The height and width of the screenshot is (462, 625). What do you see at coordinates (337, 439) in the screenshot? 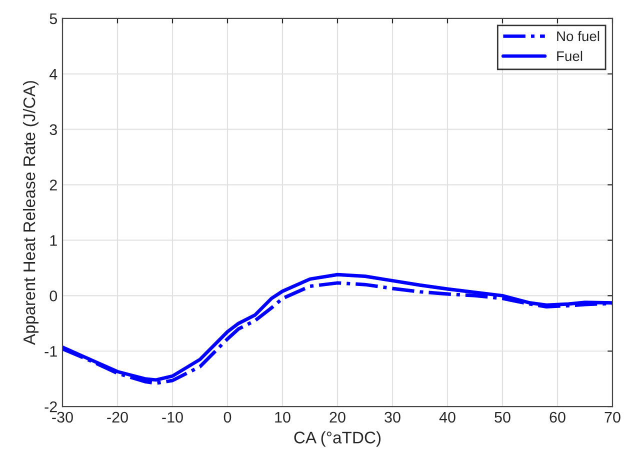
I see `x-axis-title: CA (°aTDC)` at bounding box center [337, 439].